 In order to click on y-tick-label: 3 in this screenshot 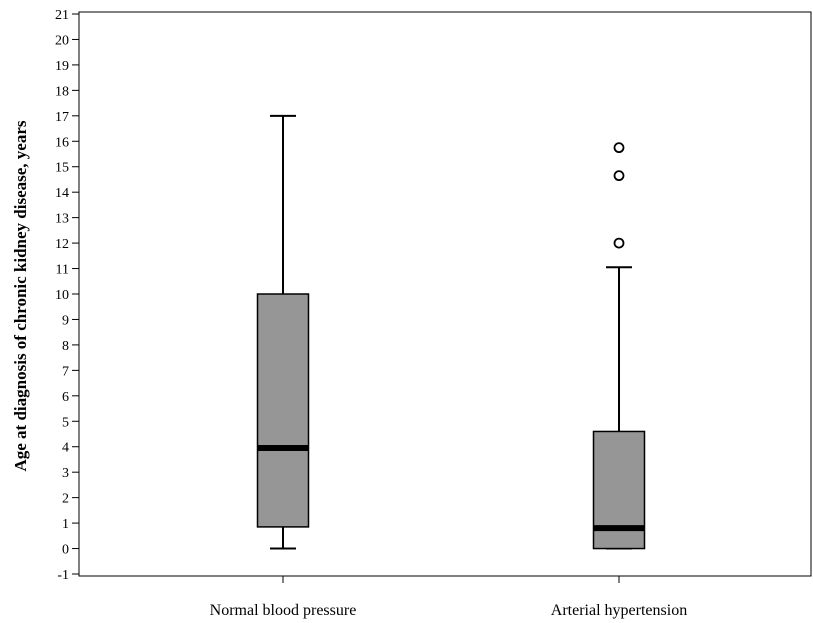, I will do `click(65, 473)`.